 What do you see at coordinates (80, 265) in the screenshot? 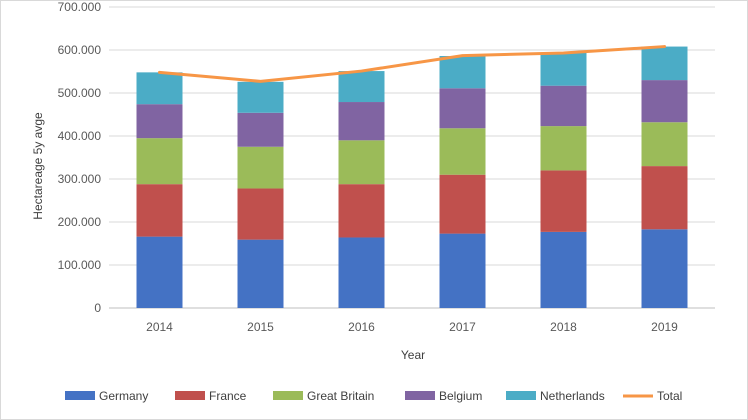
I see `y-tick-label: 100.000` at bounding box center [80, 265].